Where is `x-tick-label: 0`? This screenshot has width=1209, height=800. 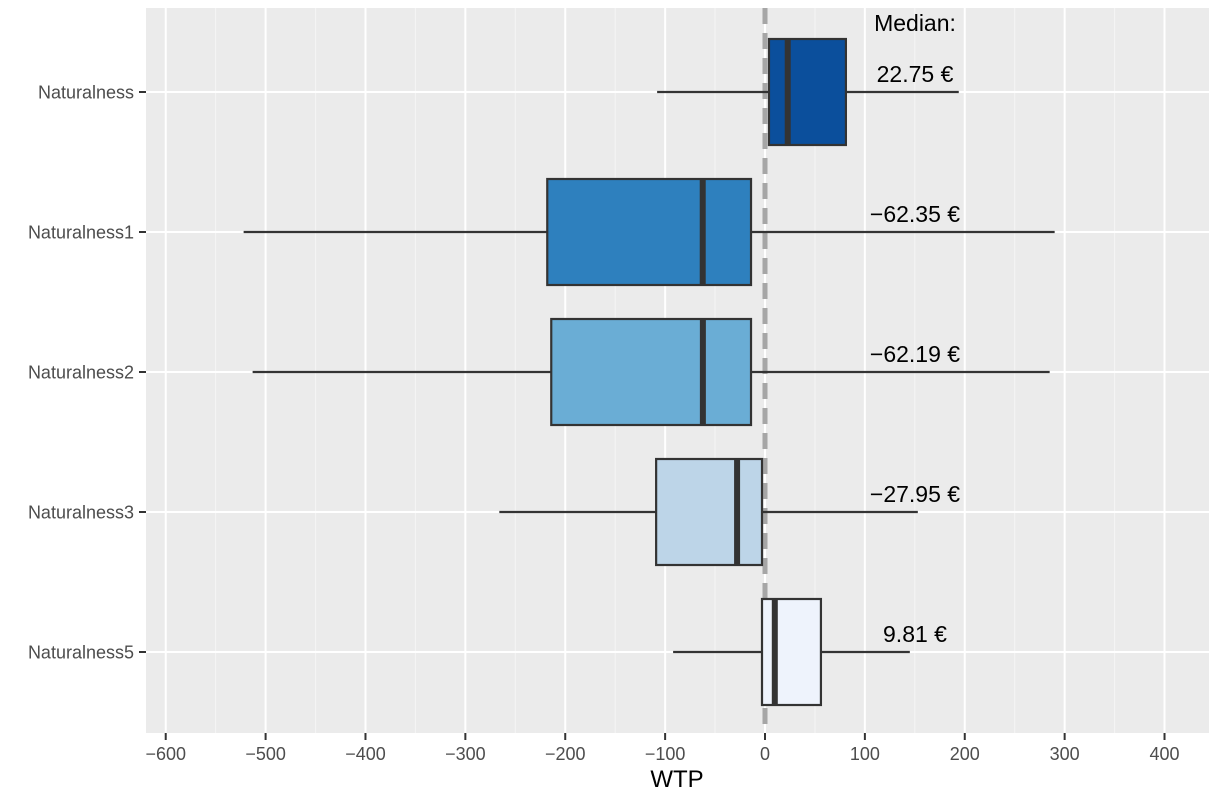
x-tick-label: 0 is located at coordinates (765, 754).